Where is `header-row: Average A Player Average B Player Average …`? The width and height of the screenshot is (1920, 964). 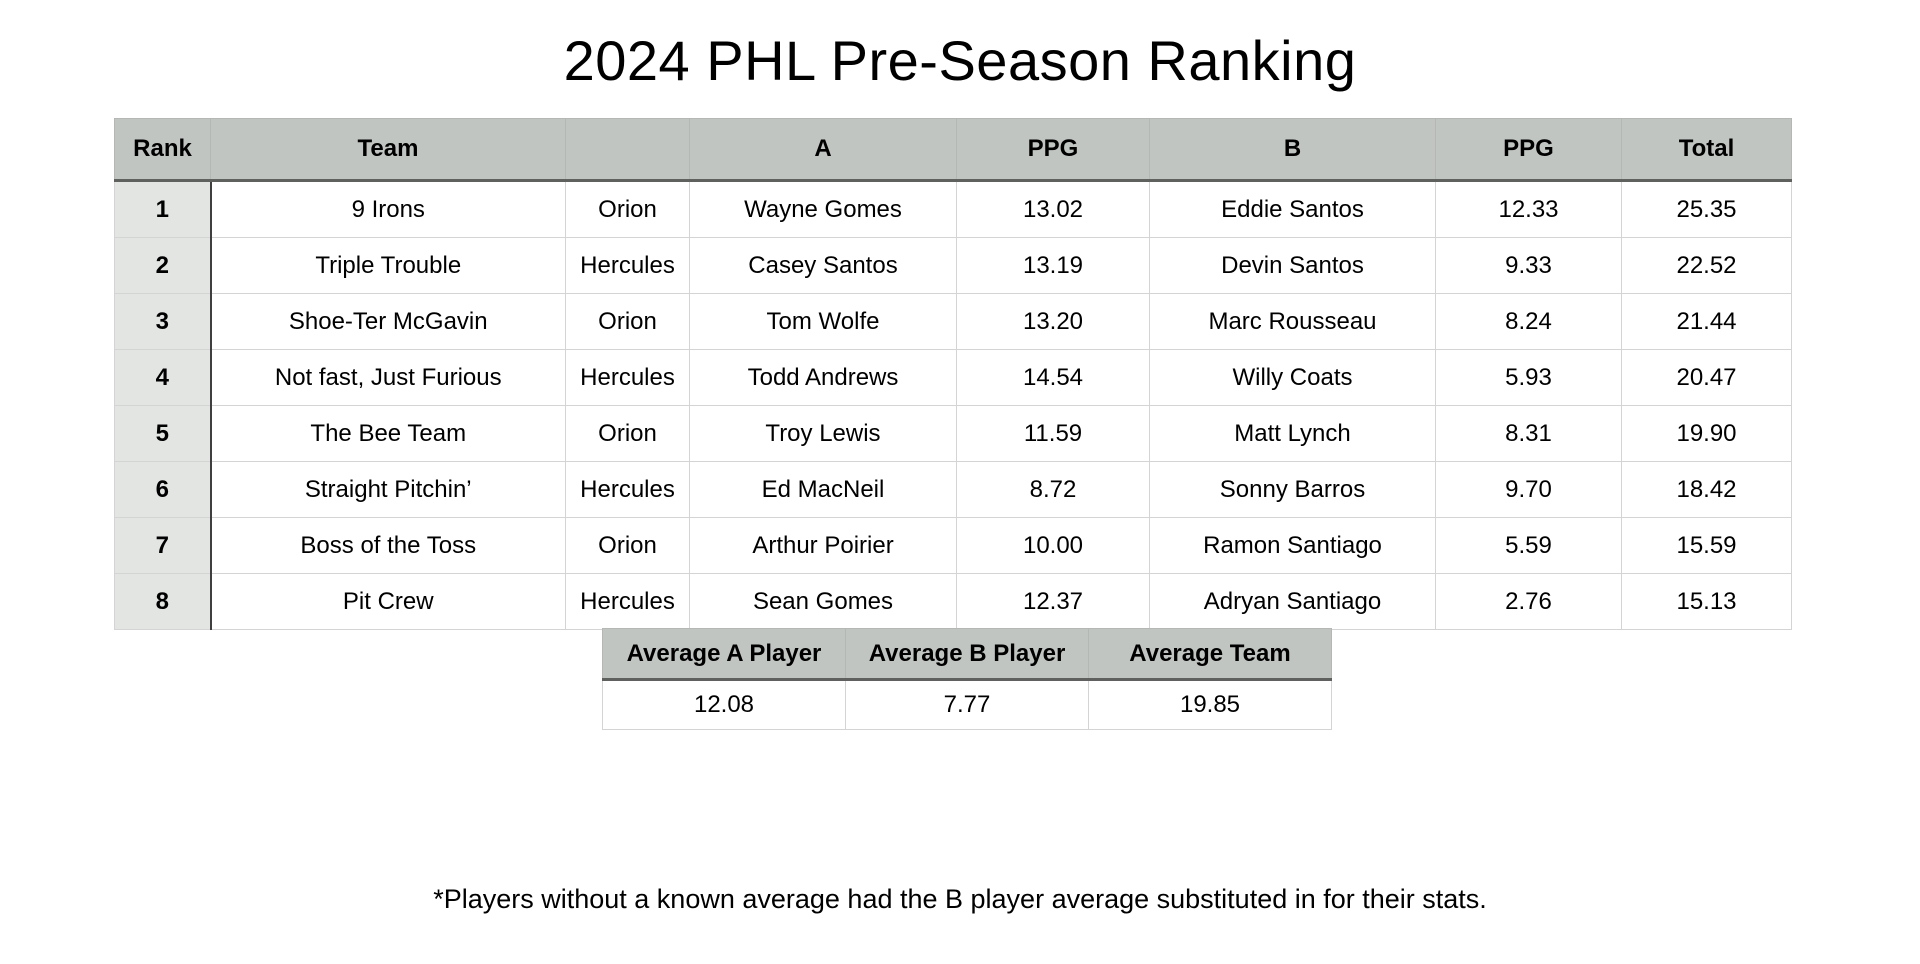 header-row: Average A Player Average B Player Average … is located at coordinates (967, 654).